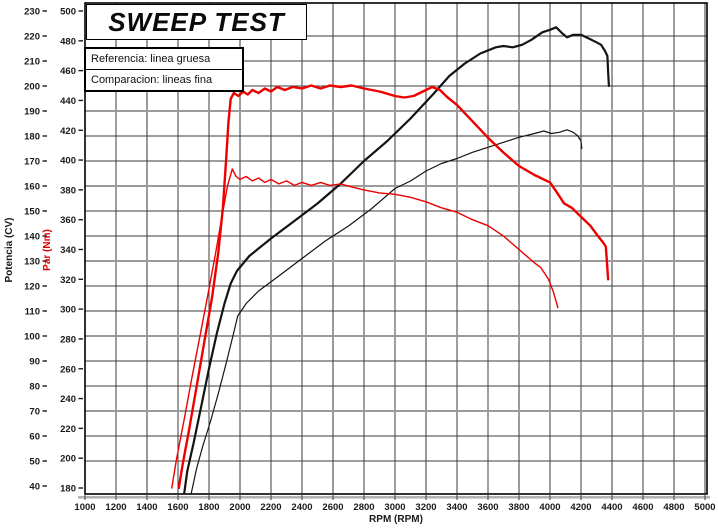 The width and height of the screenshot is (718, 529). What do you see at coordinates (68, 161) in the screenshot?
I see `y-axis-torque-tick-label: 400` at bounding box center [68, 161].